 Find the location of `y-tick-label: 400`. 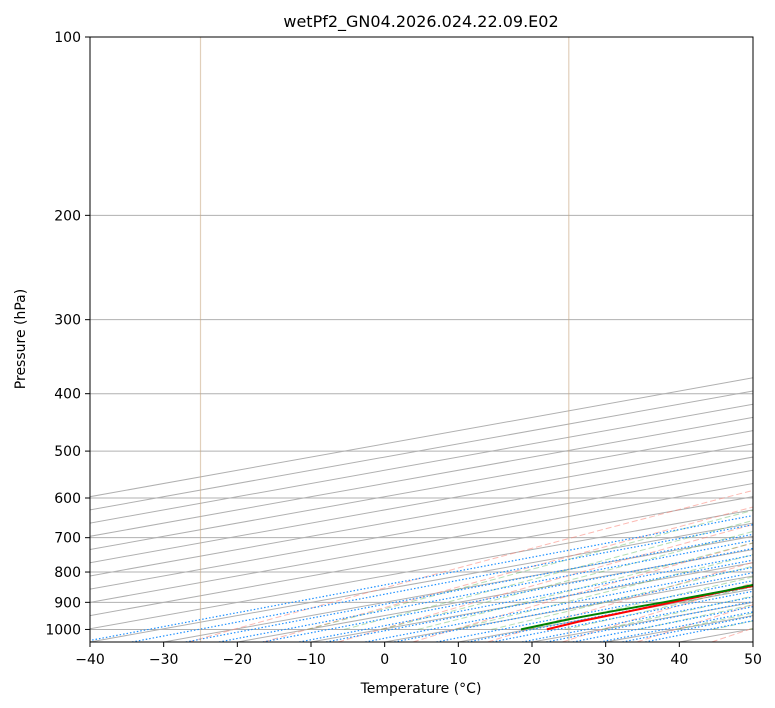

y-tick-label: 400 is located at coordinates (67, 395).